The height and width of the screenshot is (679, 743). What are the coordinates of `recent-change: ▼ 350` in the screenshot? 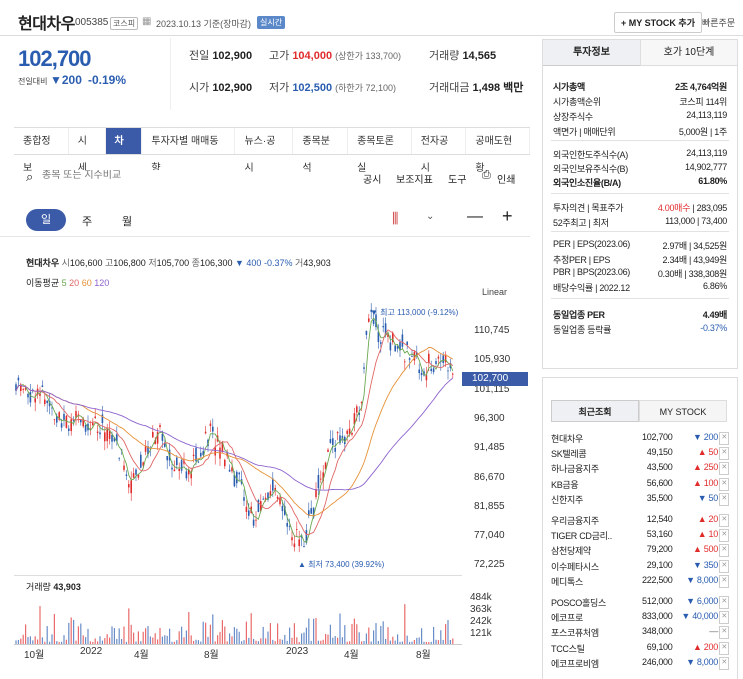 It's located at (705, 564).